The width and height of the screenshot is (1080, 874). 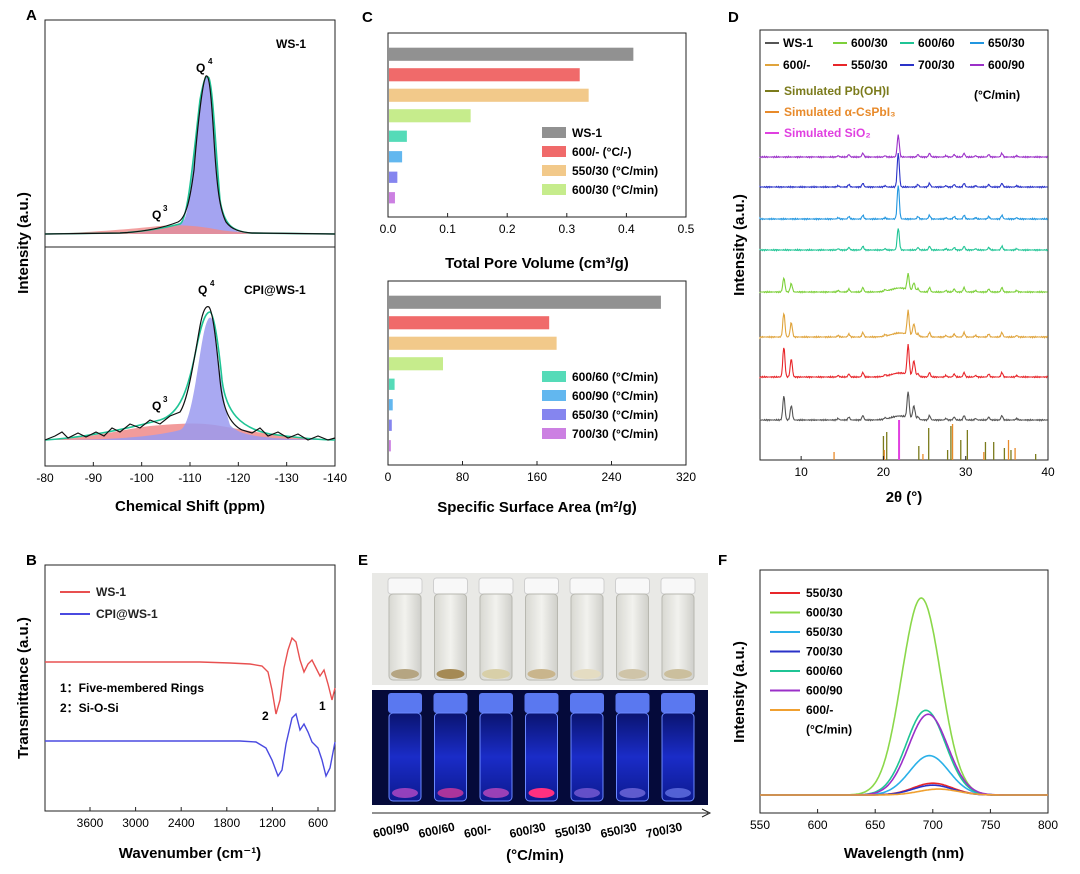 I want to click on vial-cap, so click(x=541, y=586).